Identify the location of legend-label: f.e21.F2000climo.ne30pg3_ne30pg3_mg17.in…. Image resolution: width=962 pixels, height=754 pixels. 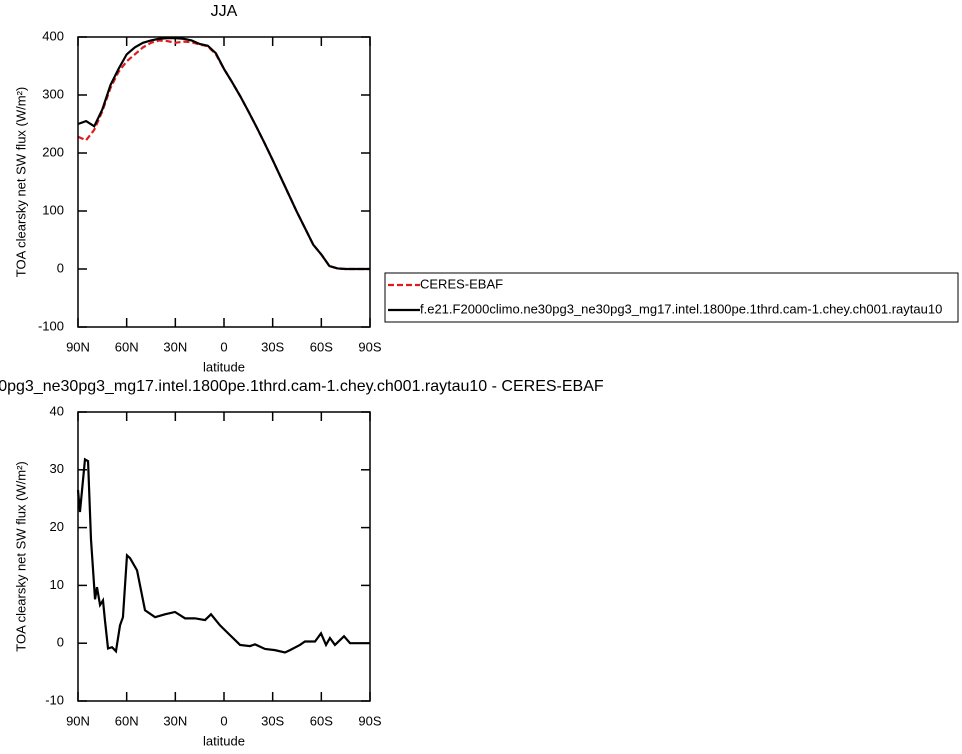
(681, 308).